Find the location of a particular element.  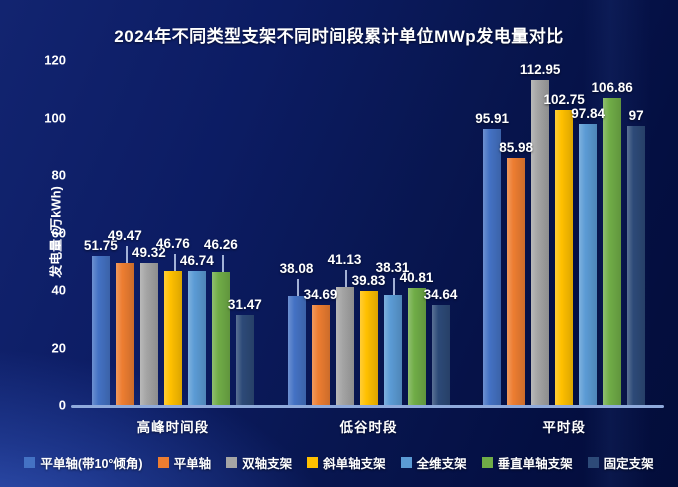

legend-label: 垂直单轴支架 is located at coordinates (535, 464).